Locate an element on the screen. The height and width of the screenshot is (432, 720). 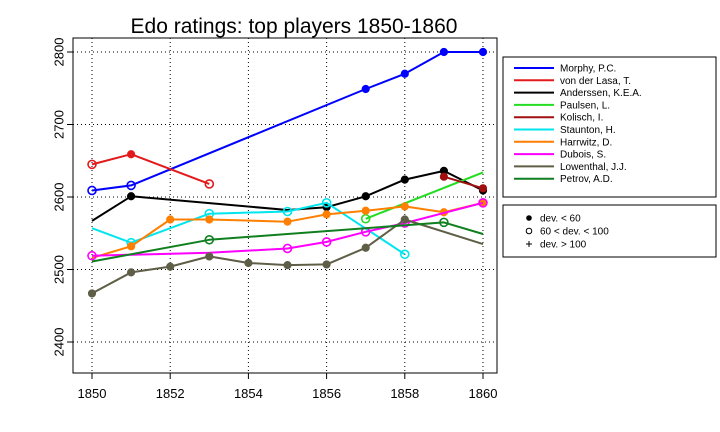
legend-label: Paulsen, L. is located at coordinates (585, 105).